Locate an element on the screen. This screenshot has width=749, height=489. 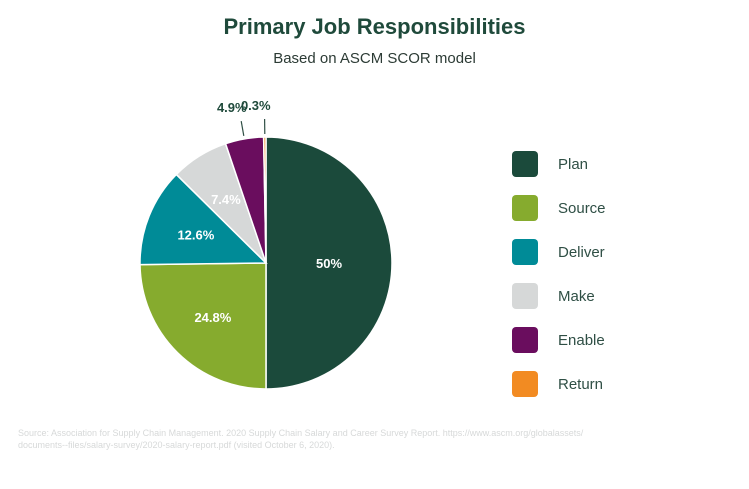
data-label-make: 7.4% is located at coordinates (226, 199).